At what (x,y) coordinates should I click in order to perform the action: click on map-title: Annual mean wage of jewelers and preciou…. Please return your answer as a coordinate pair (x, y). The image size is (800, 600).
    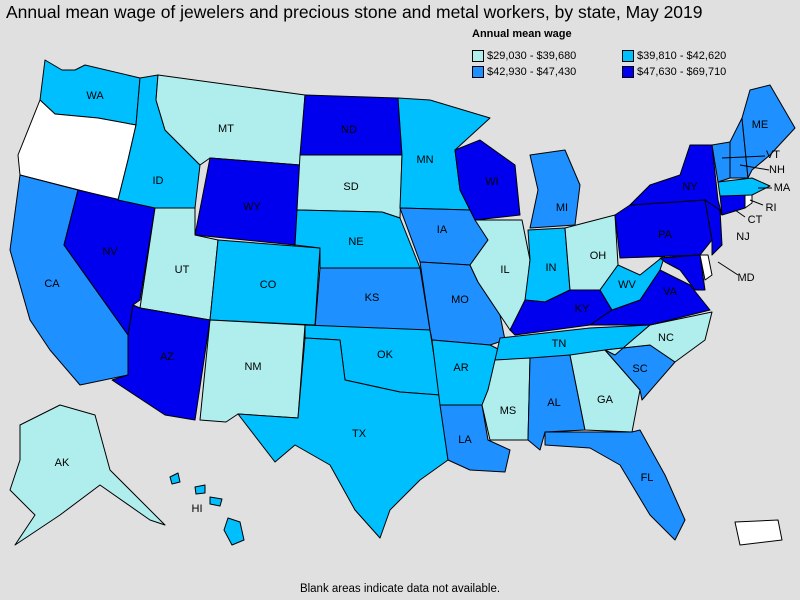
    Looking at the image, I should click on (354, 12).